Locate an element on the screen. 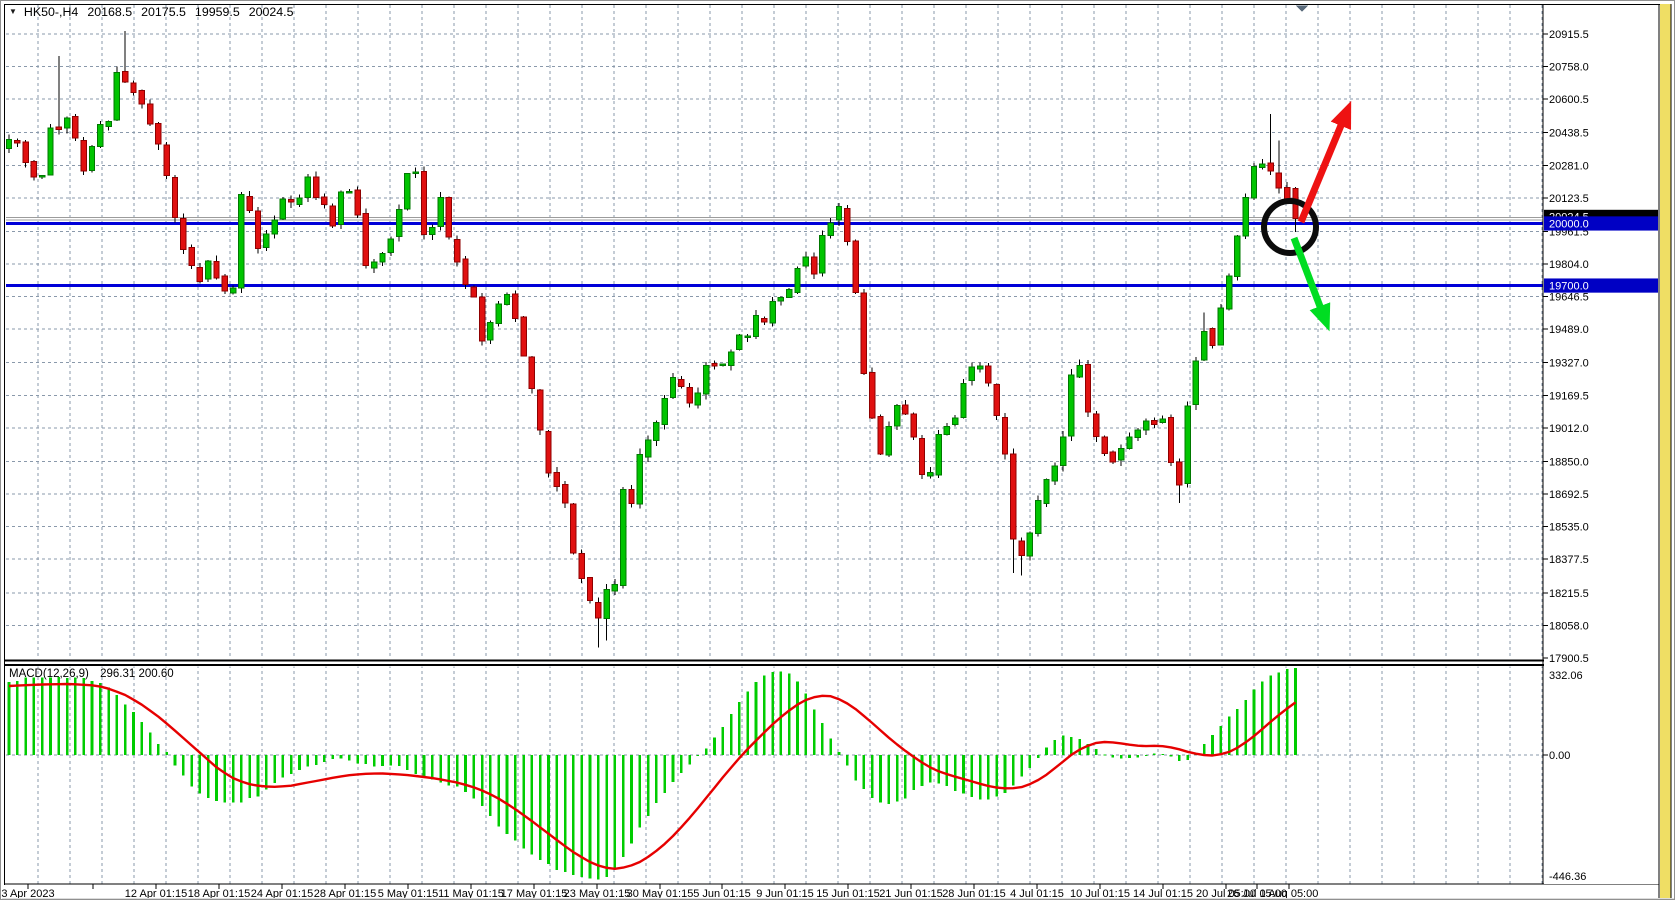 The width and height of the screenshot is (1675, 900). price-axis-label: 20915.5 is located at coordinates (1569, 35).